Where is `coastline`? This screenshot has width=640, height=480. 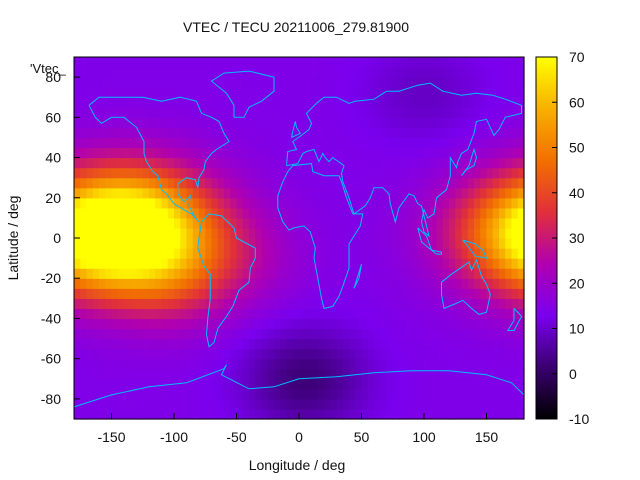 coastline is located at coordinates (404, 160).